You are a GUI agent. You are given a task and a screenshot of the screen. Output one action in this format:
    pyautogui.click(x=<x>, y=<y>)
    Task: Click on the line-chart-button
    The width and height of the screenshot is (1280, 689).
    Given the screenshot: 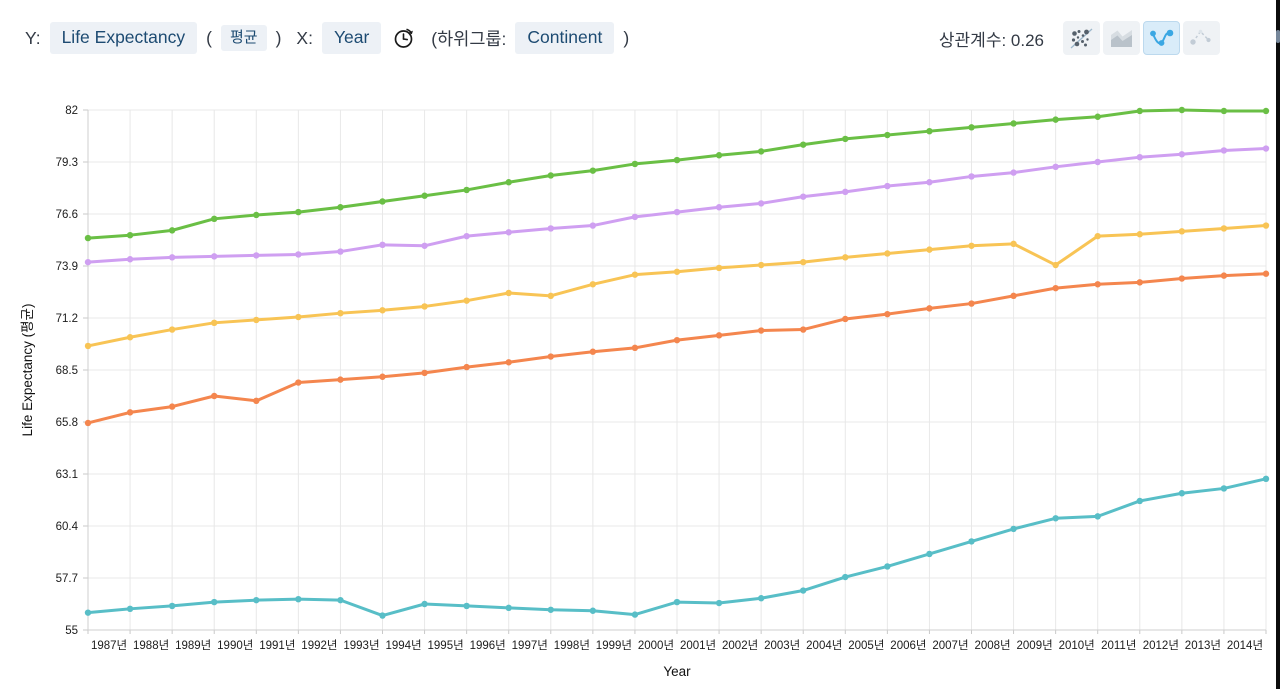 What is the action you would take?
    pyautogui.click(x=1161, y=38)
    